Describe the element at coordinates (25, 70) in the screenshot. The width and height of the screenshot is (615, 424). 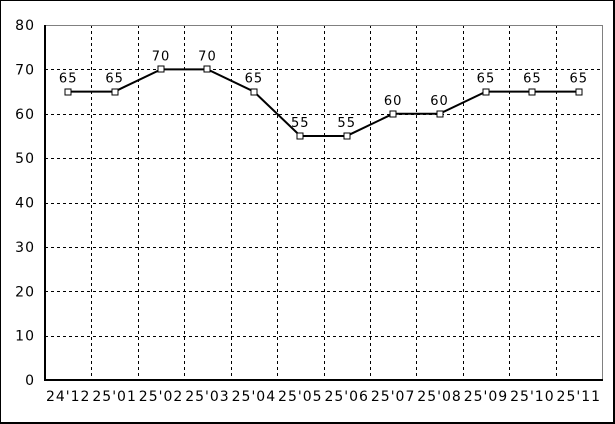
I see `y-tick-label: 70` at that location.